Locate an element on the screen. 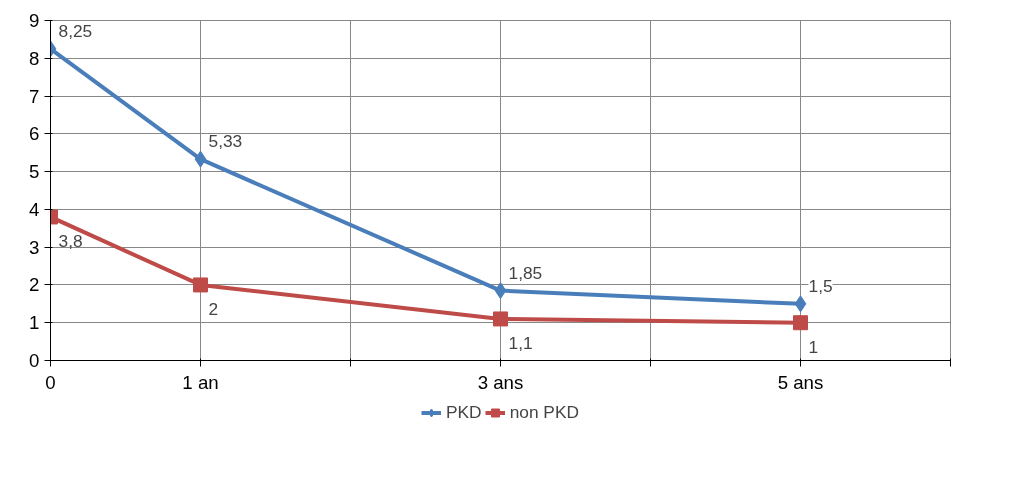 The height and width of the screenshot is (481, 1033). y-tick-label: 0 is located at coordinates (34, 360).